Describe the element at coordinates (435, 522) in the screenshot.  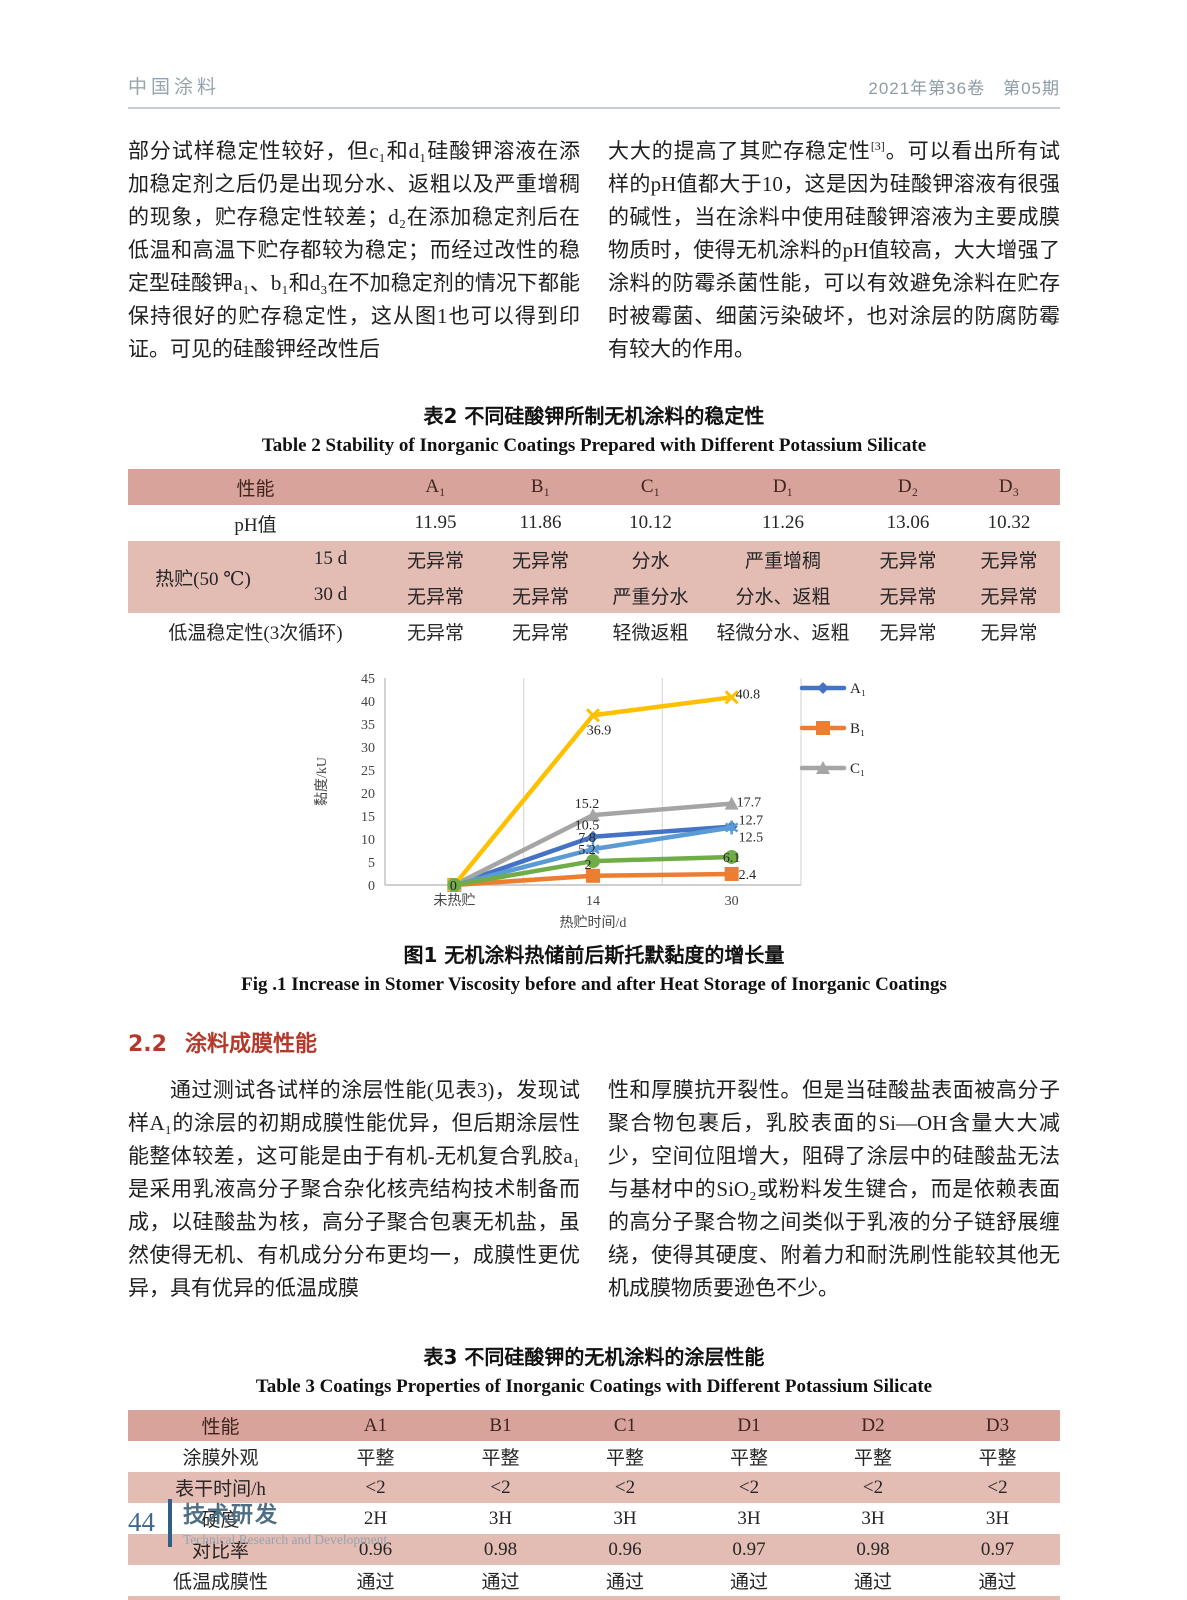
I see `table-cell: 11.95` at that location.